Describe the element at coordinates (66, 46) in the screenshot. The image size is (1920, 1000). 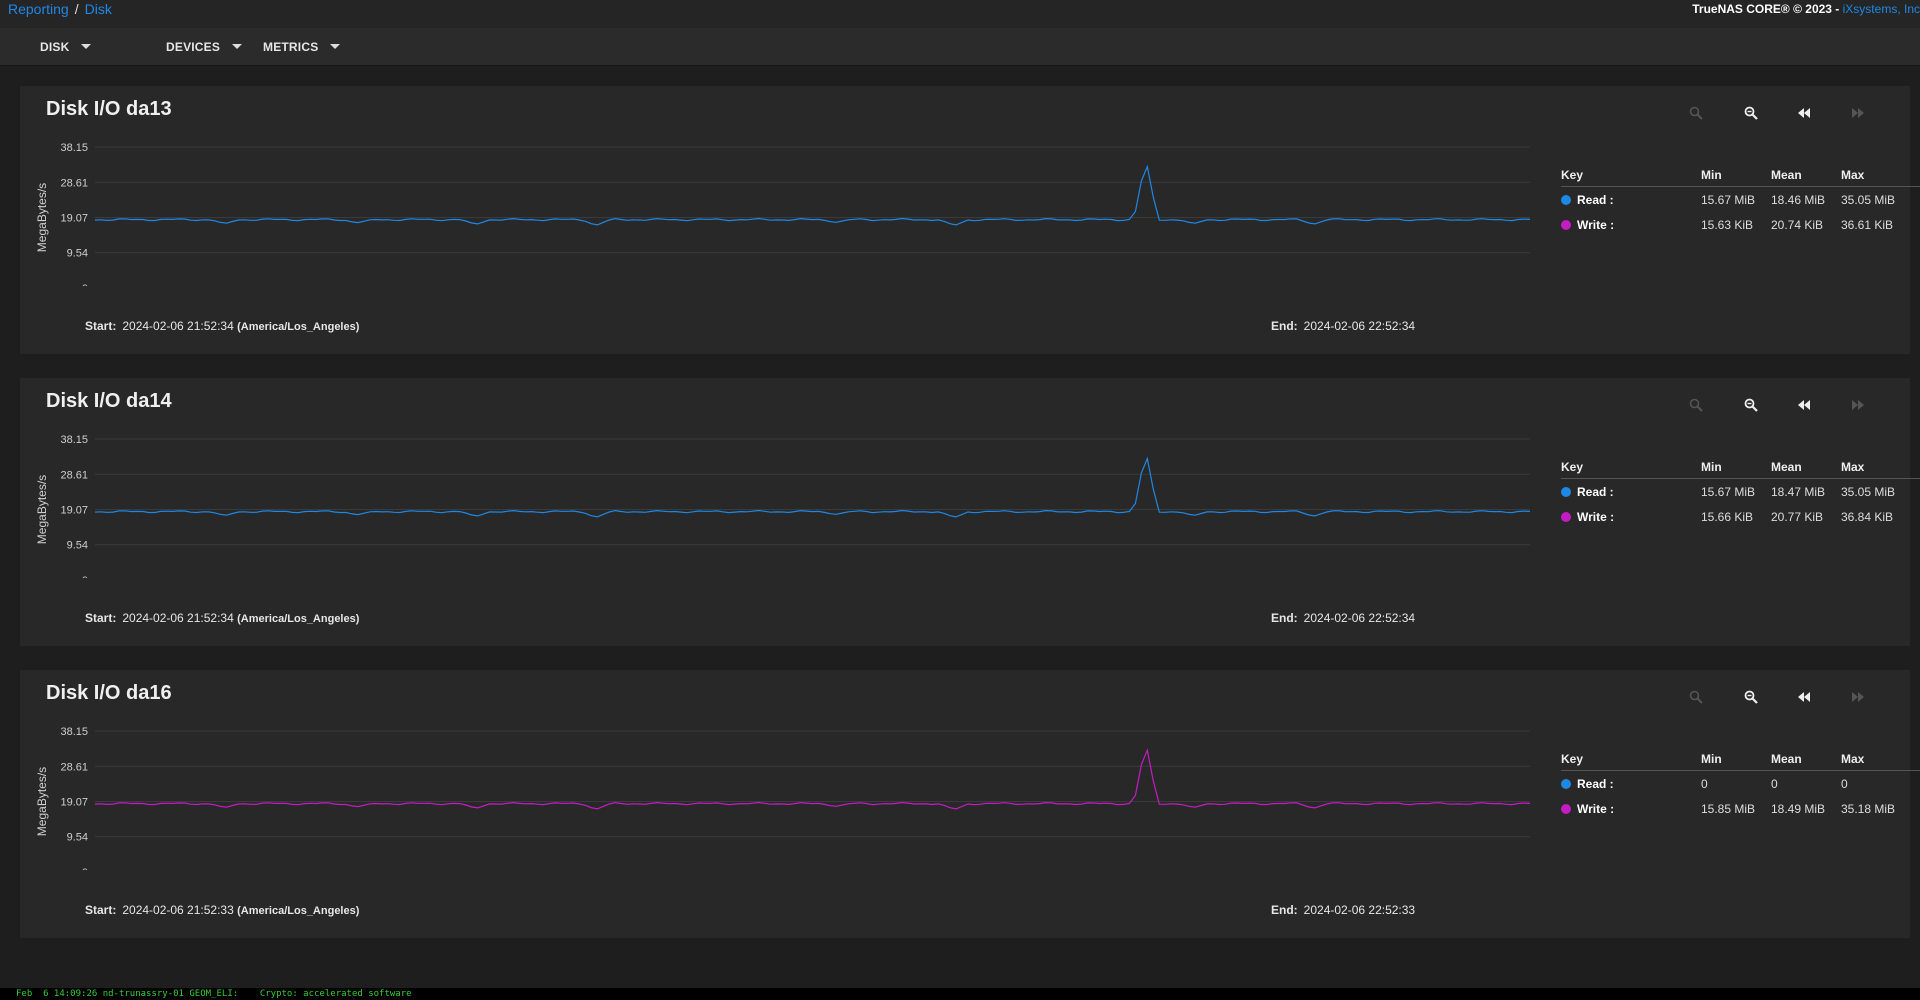
I see `disk-dropdown: DISK` at that location.